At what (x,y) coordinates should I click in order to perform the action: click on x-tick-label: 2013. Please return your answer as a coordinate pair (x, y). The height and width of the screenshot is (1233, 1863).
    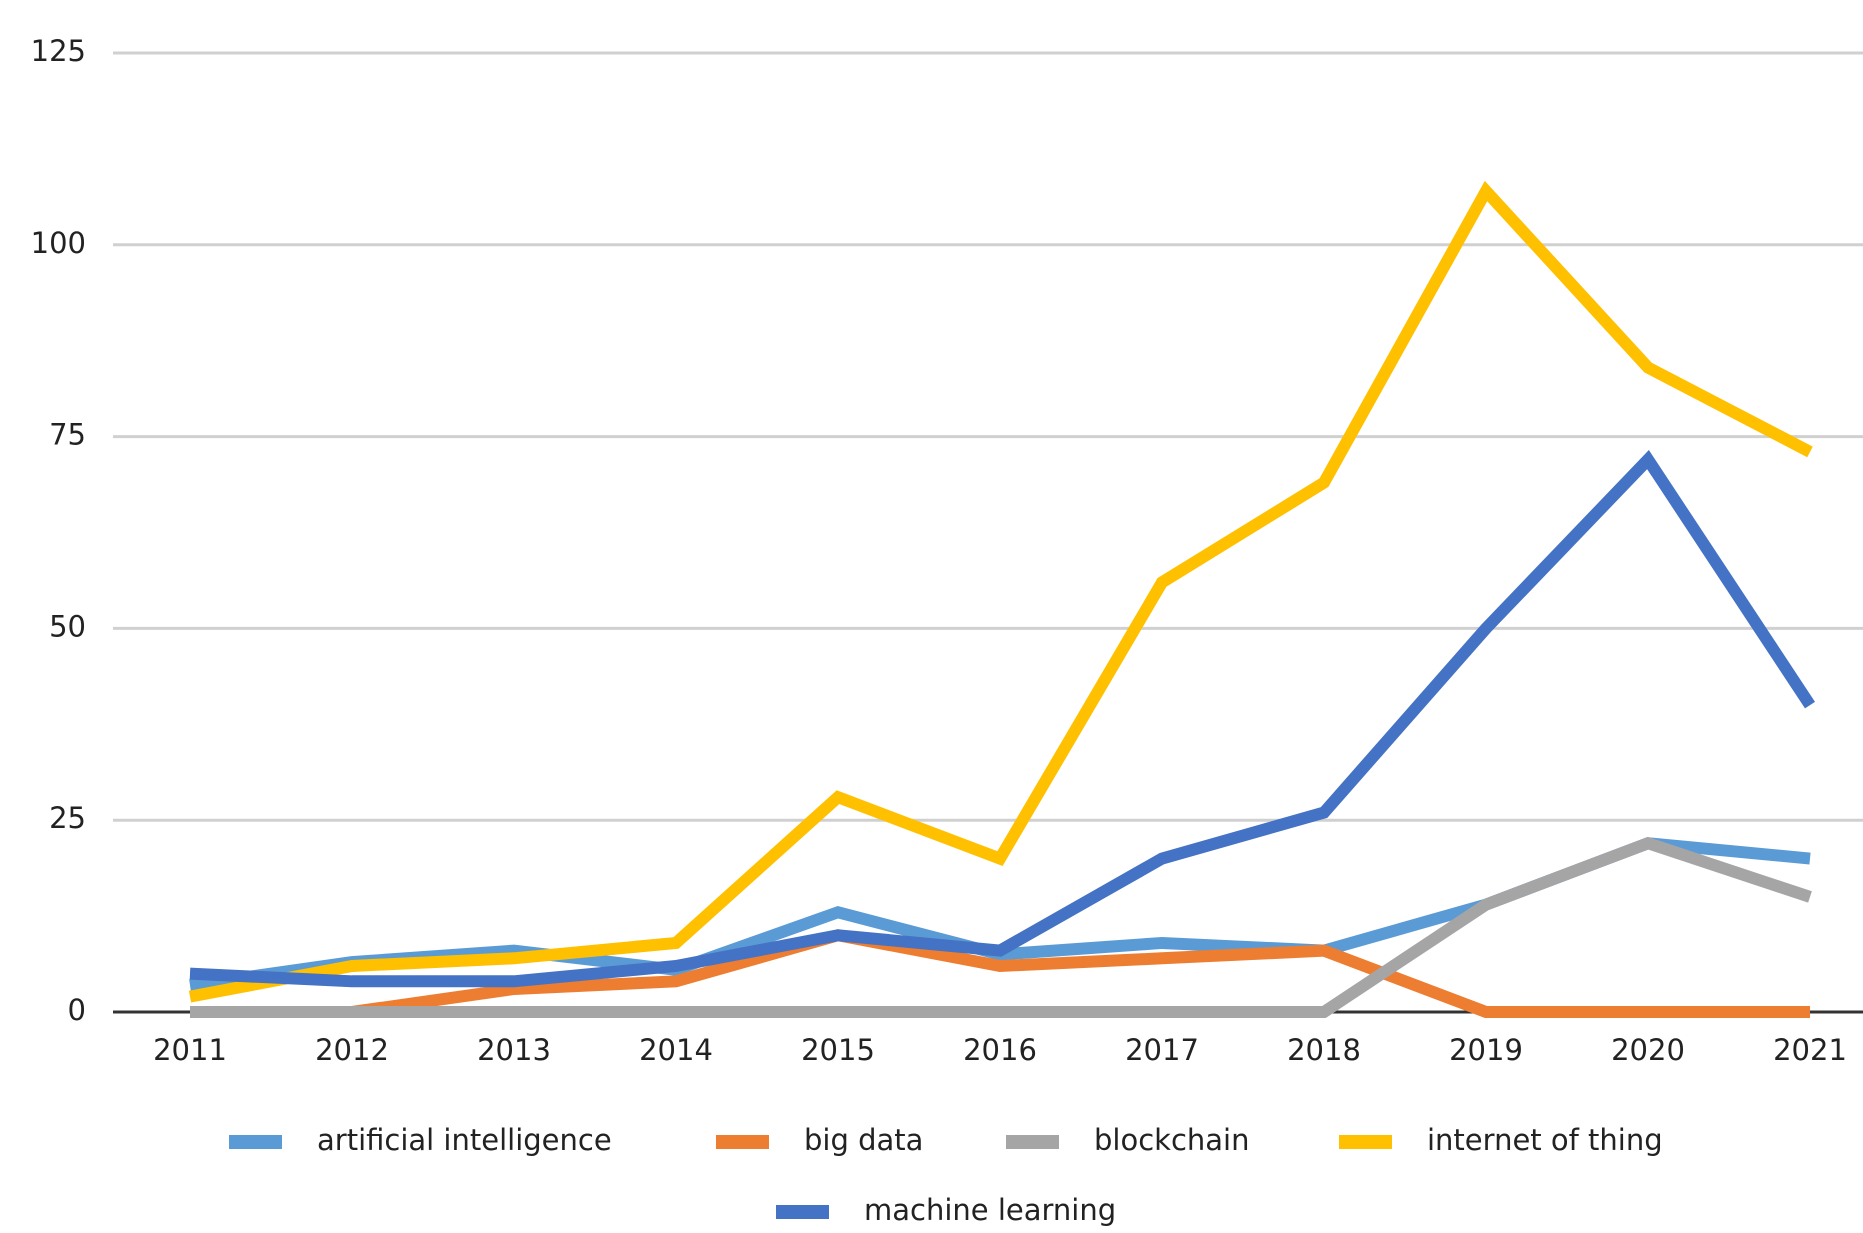
    Looking at the image, I should click on (514, 1050).